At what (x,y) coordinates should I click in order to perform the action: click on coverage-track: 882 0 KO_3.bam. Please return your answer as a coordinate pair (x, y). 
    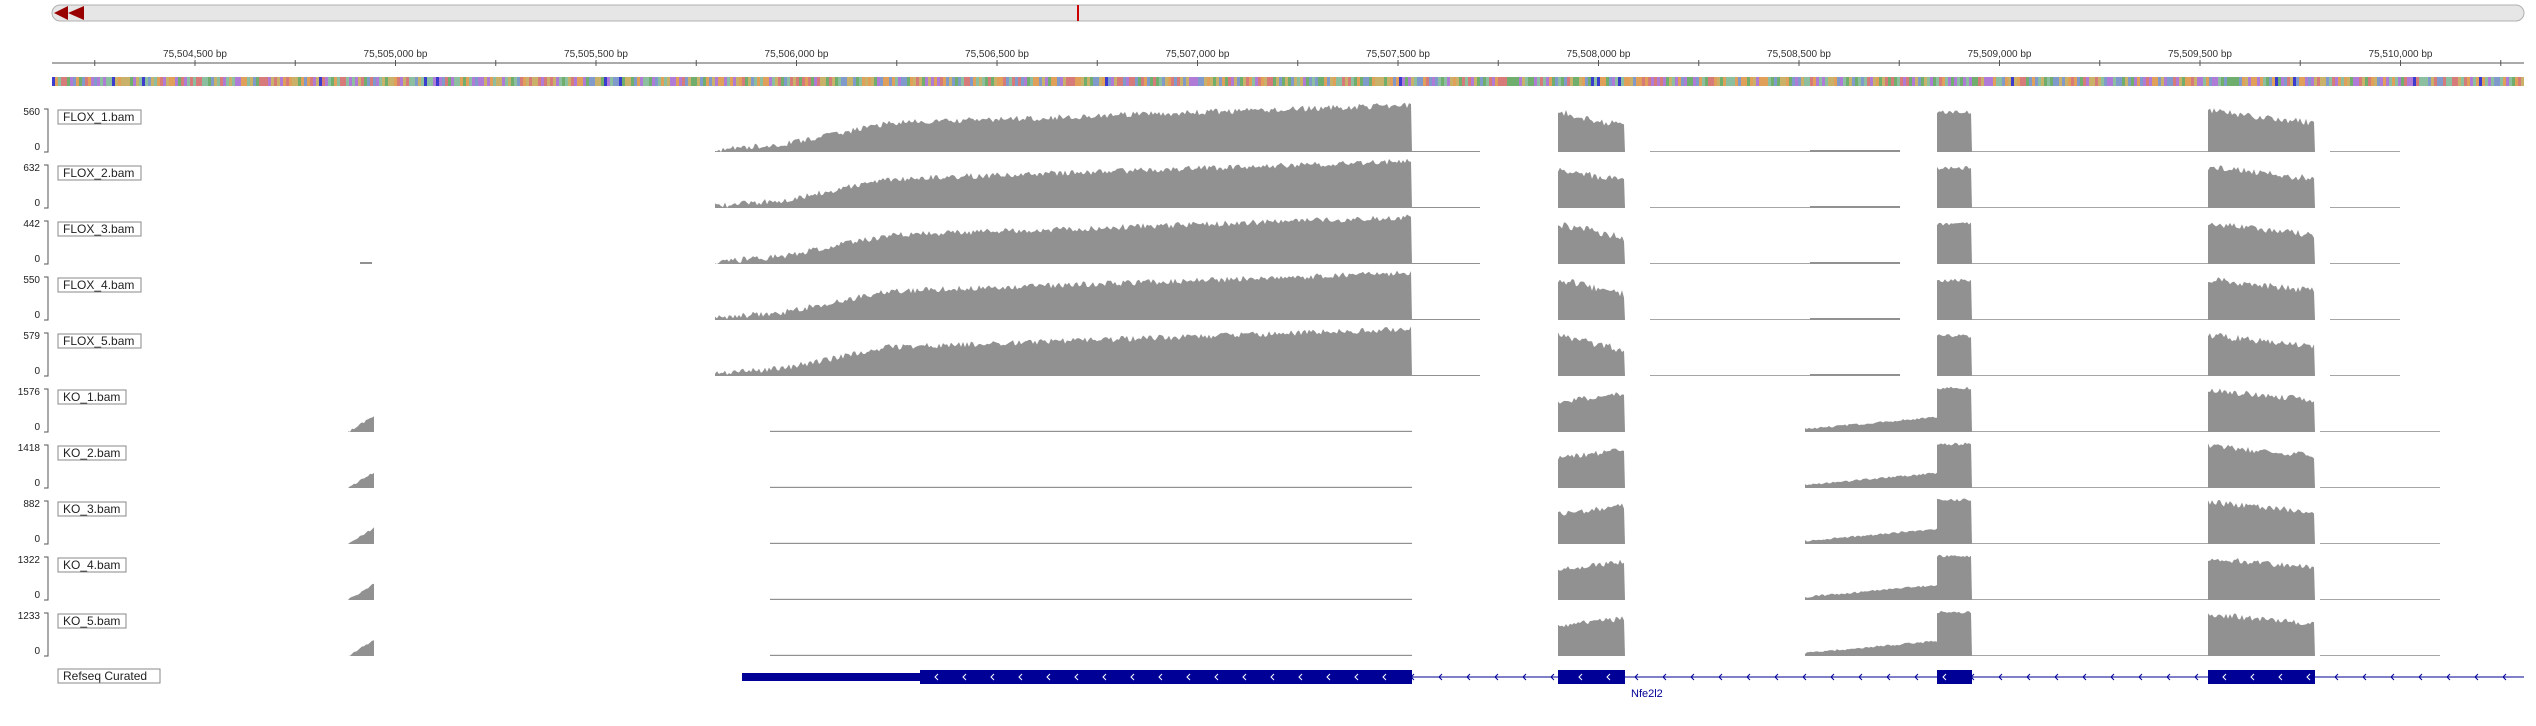
    Looking at the image, I should click on (1231, 521).